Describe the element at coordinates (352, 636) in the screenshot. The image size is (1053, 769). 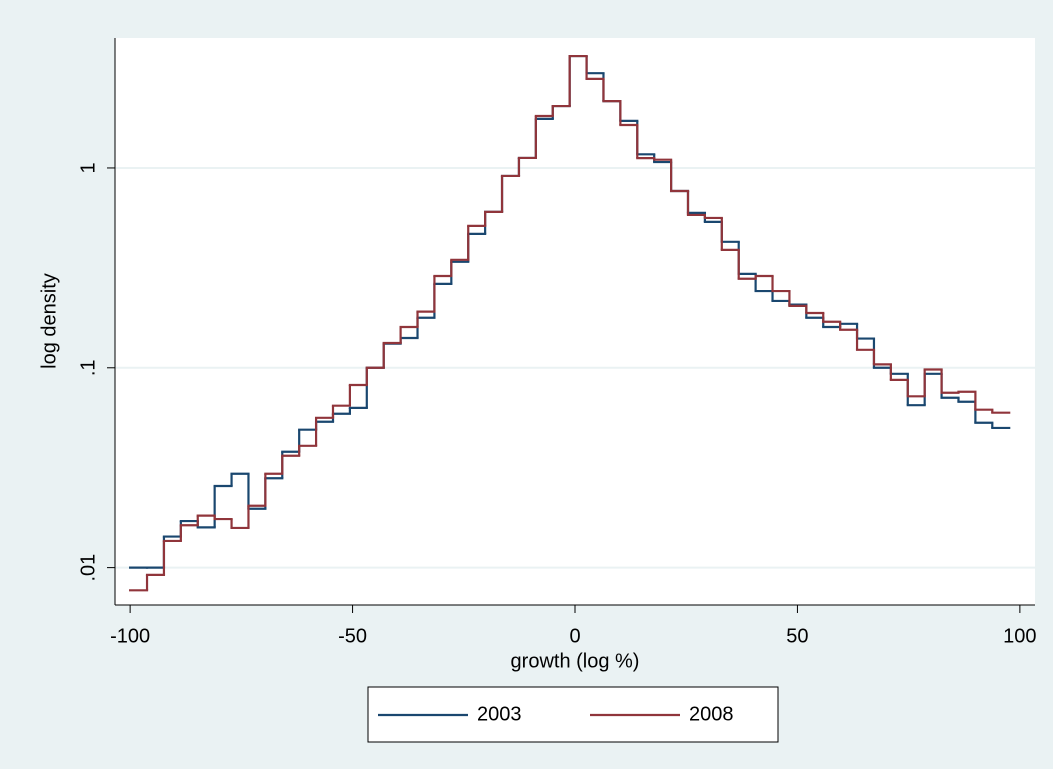
I see `x-tick-label: -50` at that location.